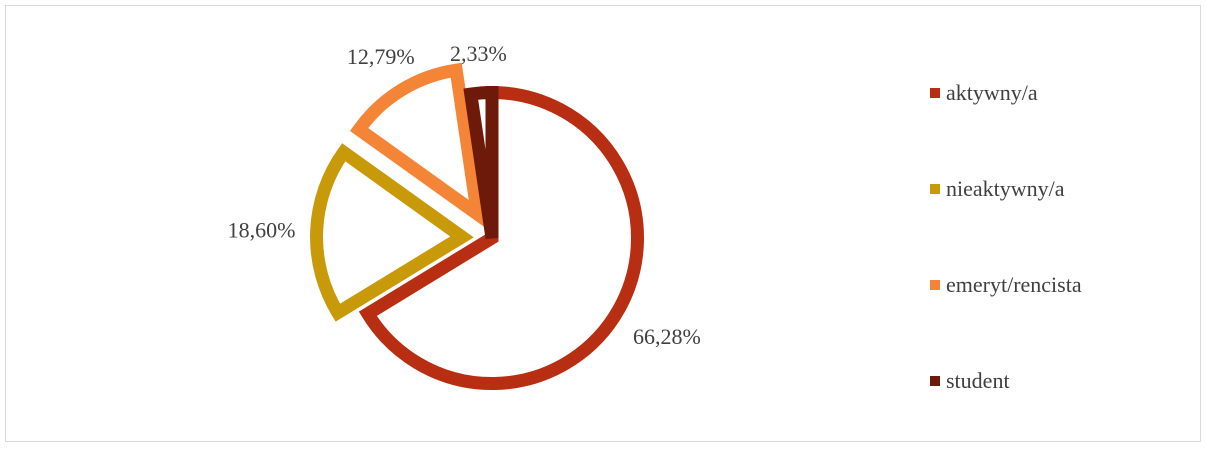  I want to click on data-label-aktywny: 66,28%, so click(667, 336).